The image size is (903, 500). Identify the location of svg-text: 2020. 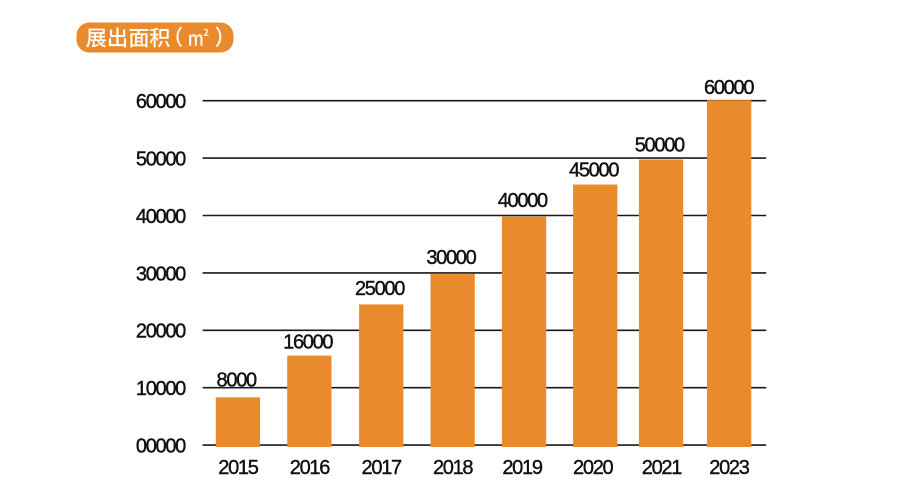
(593, 468).